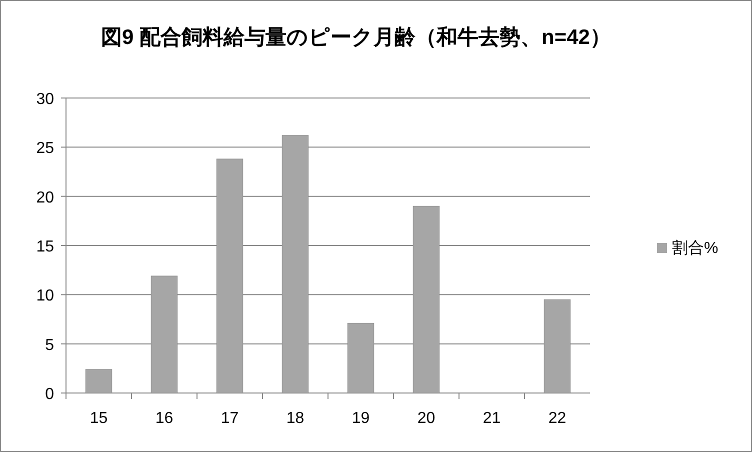  I want to click on x-tick-label: 22, so click(557, 418).